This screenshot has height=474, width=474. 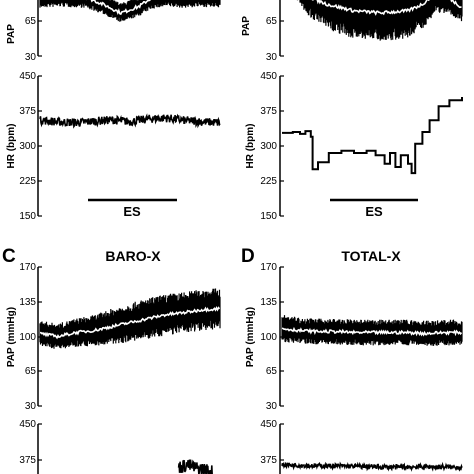 What do you see at coordinates (11, 34) in the screenshot?
I see `a-pap-ylabel: PAP` at bounding box center [11, 34].